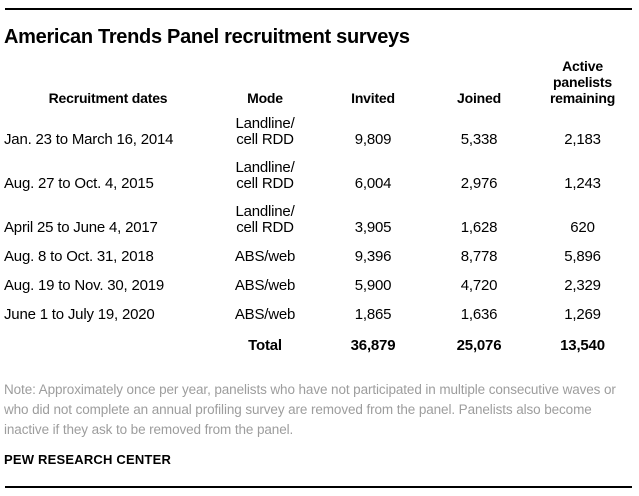  Describe the element at coordinates (373, 139) in the screenshot. I see `cell-invited: 9,809` at that location.